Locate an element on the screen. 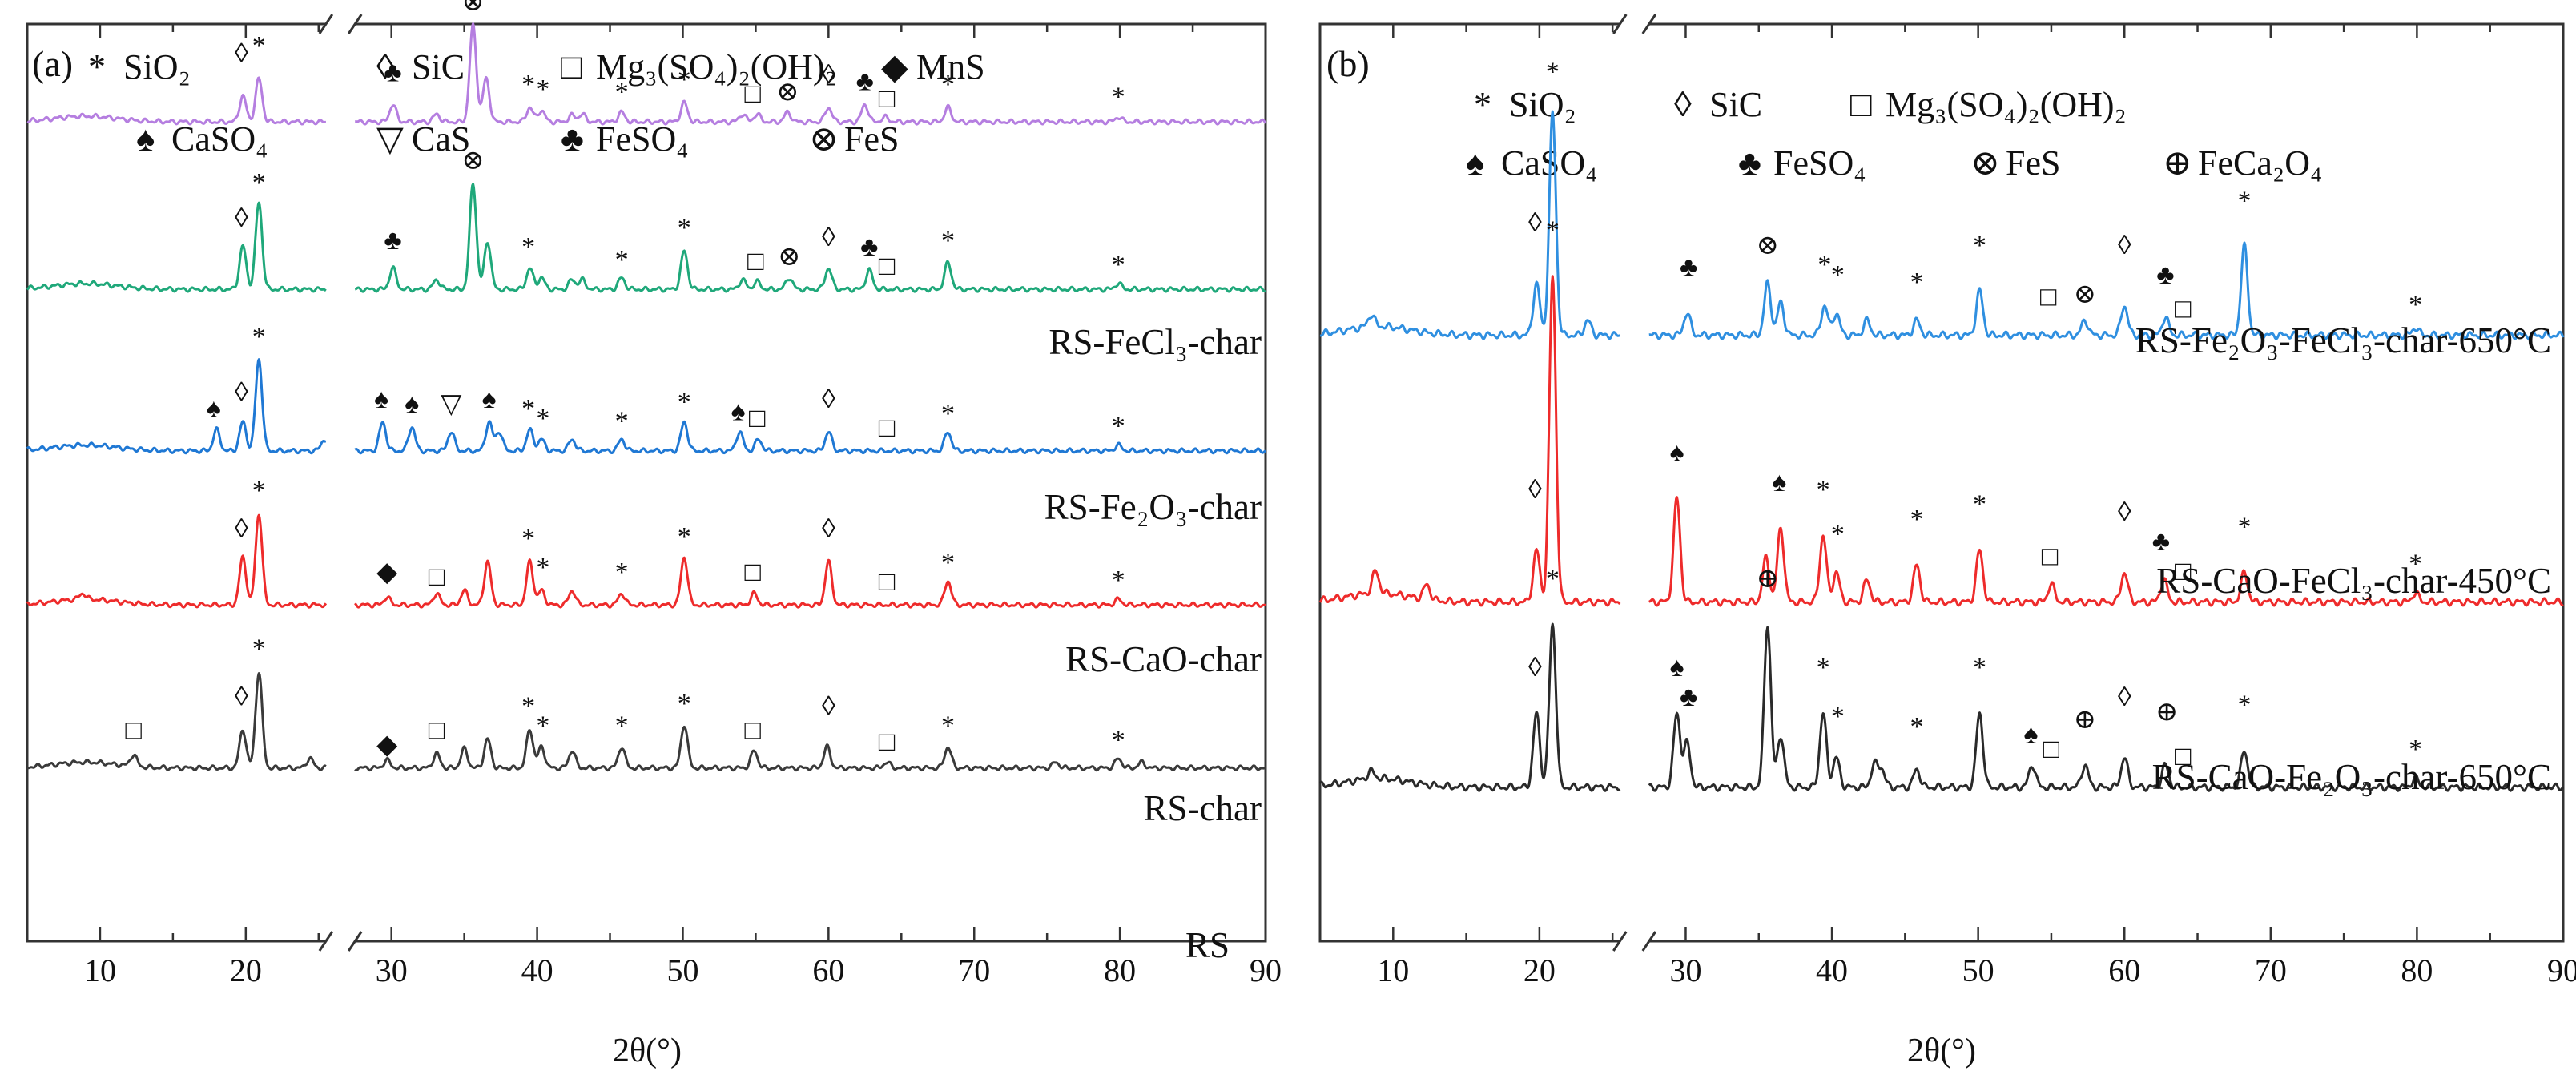 The width and height of the screenshot is (2576, 1083). x-tick-label: 80 is located at coordinates (1120, 970).